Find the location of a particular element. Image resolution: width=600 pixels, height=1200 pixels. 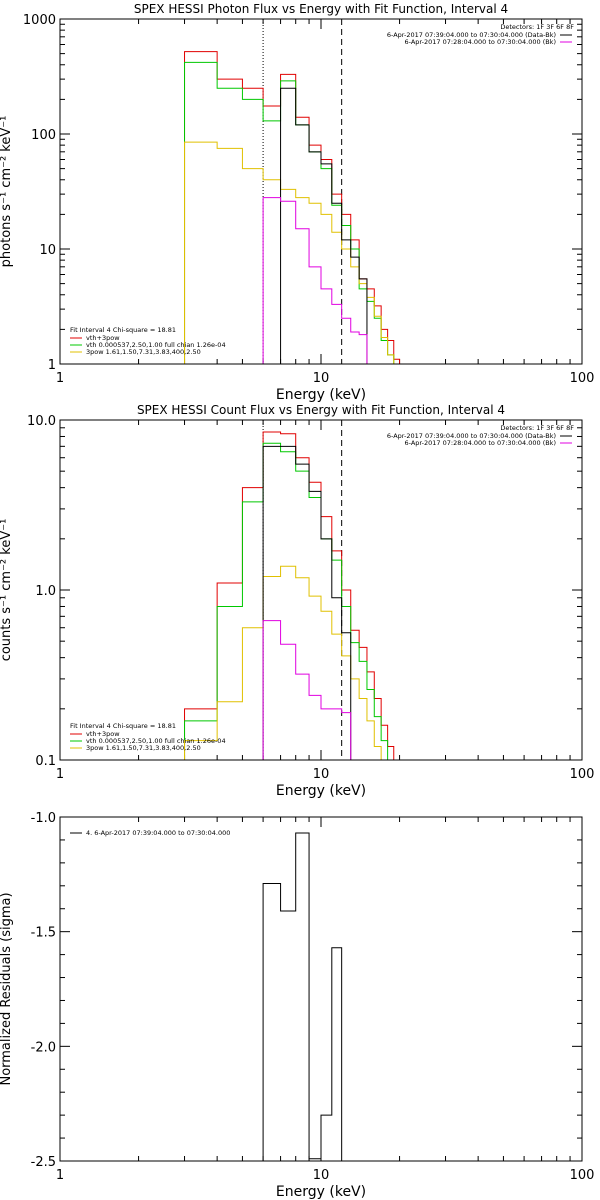

y-tick-label: -2.5 is located at coordinates (43, 1162).